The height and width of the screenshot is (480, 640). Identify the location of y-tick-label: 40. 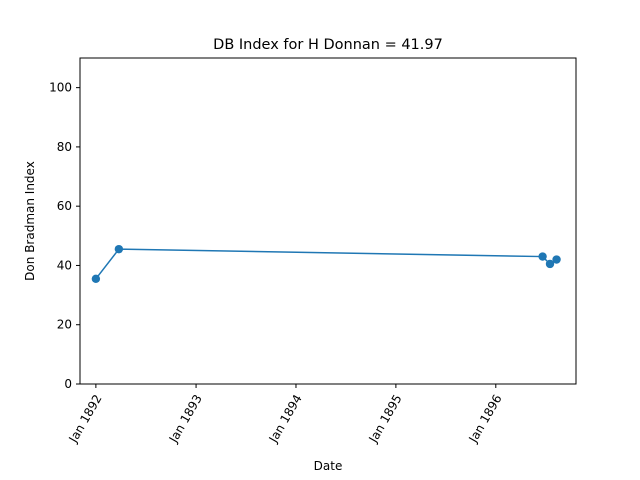
(64, 265).